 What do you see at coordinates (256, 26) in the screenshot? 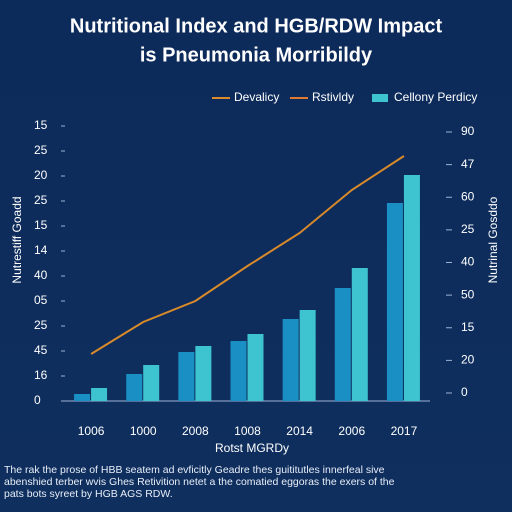
I see `chart-title: Nutritional Index and HGB/RDW Impact` at bounding box center [256, 26].